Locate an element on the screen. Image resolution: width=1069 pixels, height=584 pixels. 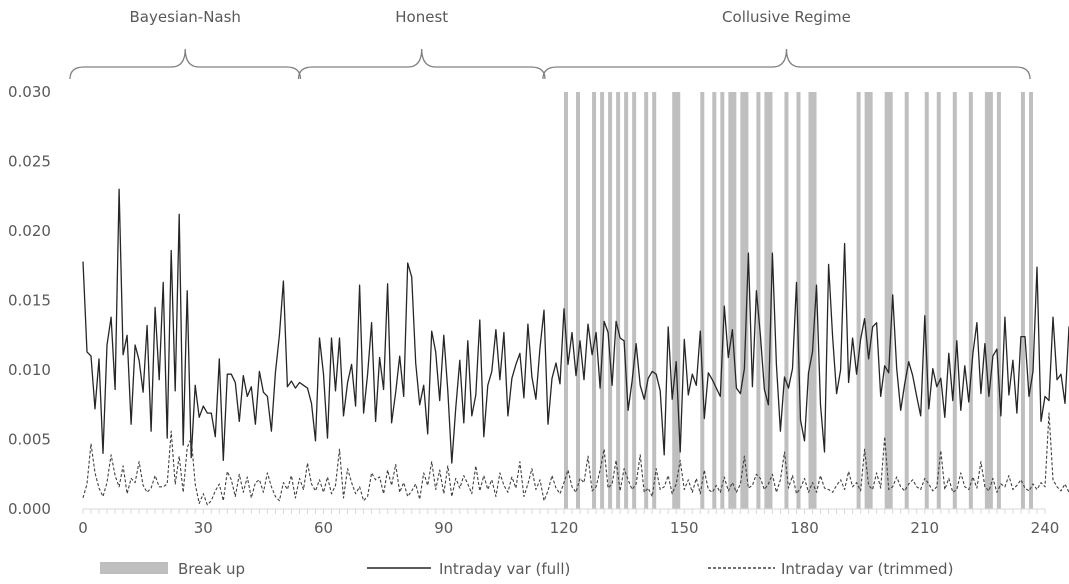
legend-swatch-break-up is located at coordinates (134, 568).